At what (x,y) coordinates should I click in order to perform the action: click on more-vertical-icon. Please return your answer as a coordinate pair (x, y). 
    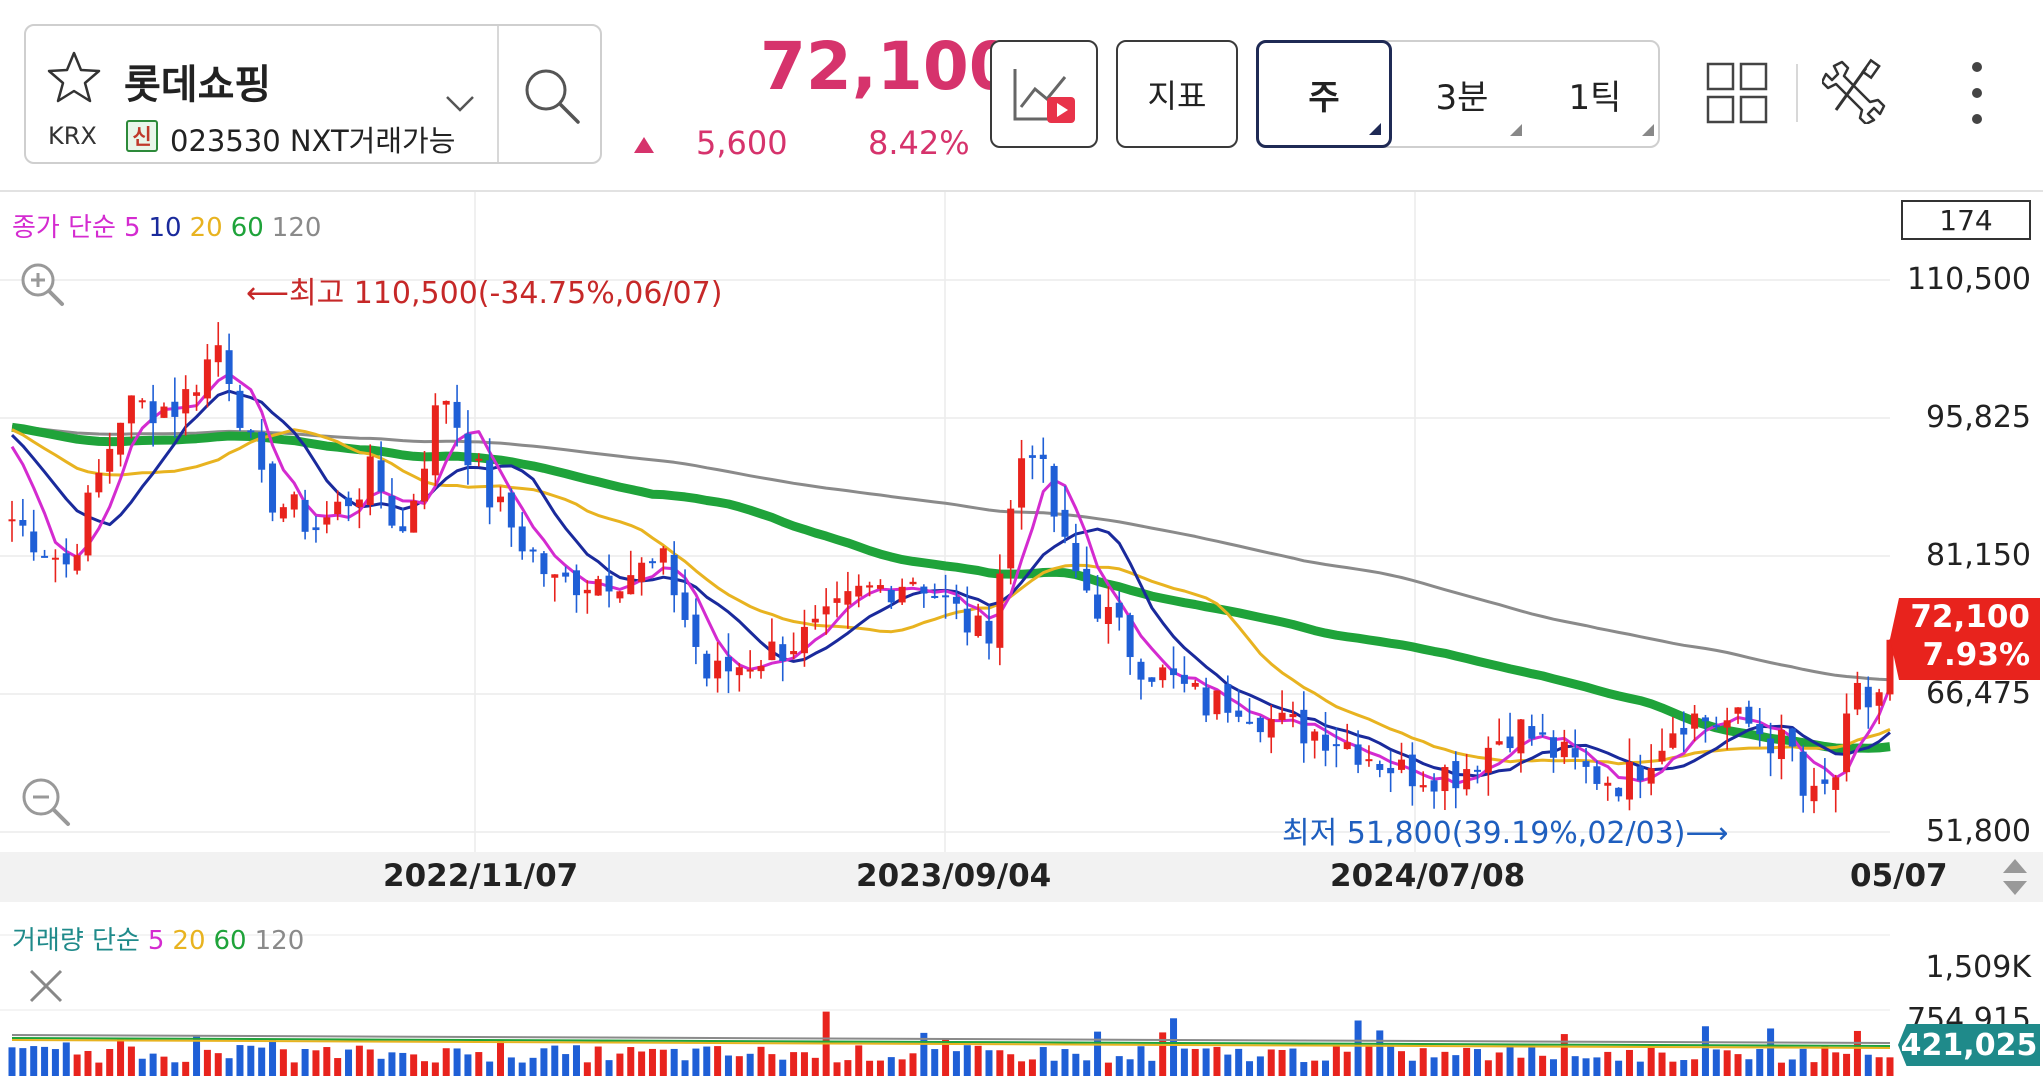
    Looking at the image, I should click on (1977, 93).